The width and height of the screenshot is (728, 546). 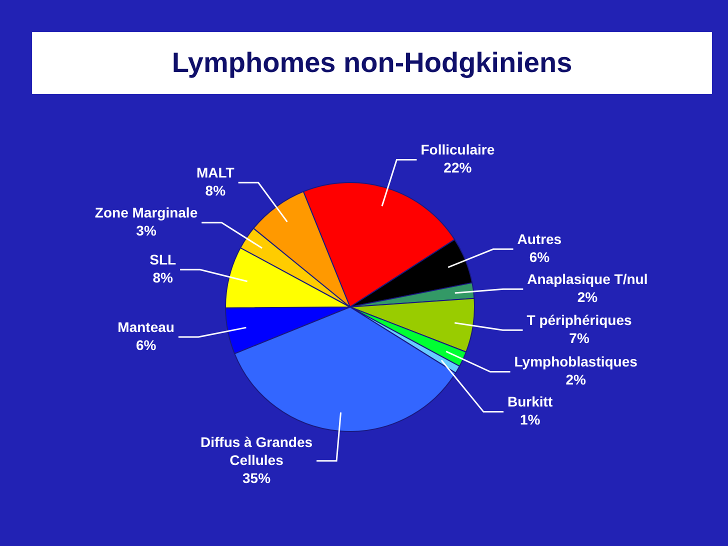 I want to click on slice-label: Diffus à Grandes Cellules, so click(x=256, y=451).